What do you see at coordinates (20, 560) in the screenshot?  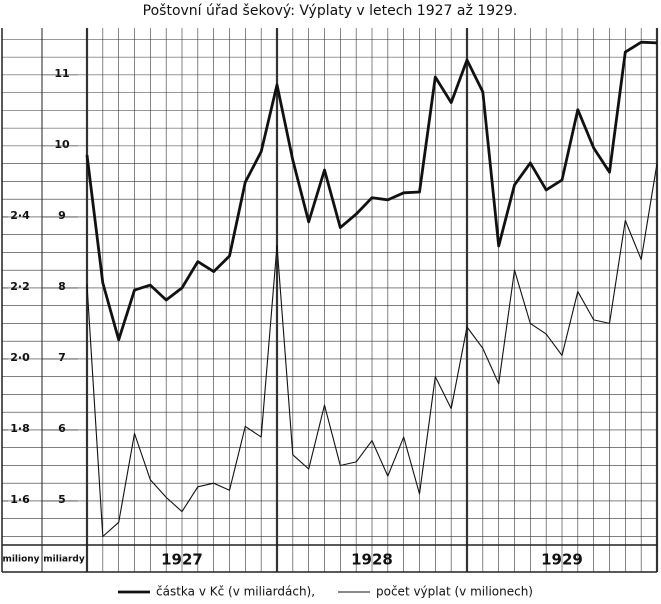 I see `y2-axis-label: miliony` at bounding box center [20, 560].